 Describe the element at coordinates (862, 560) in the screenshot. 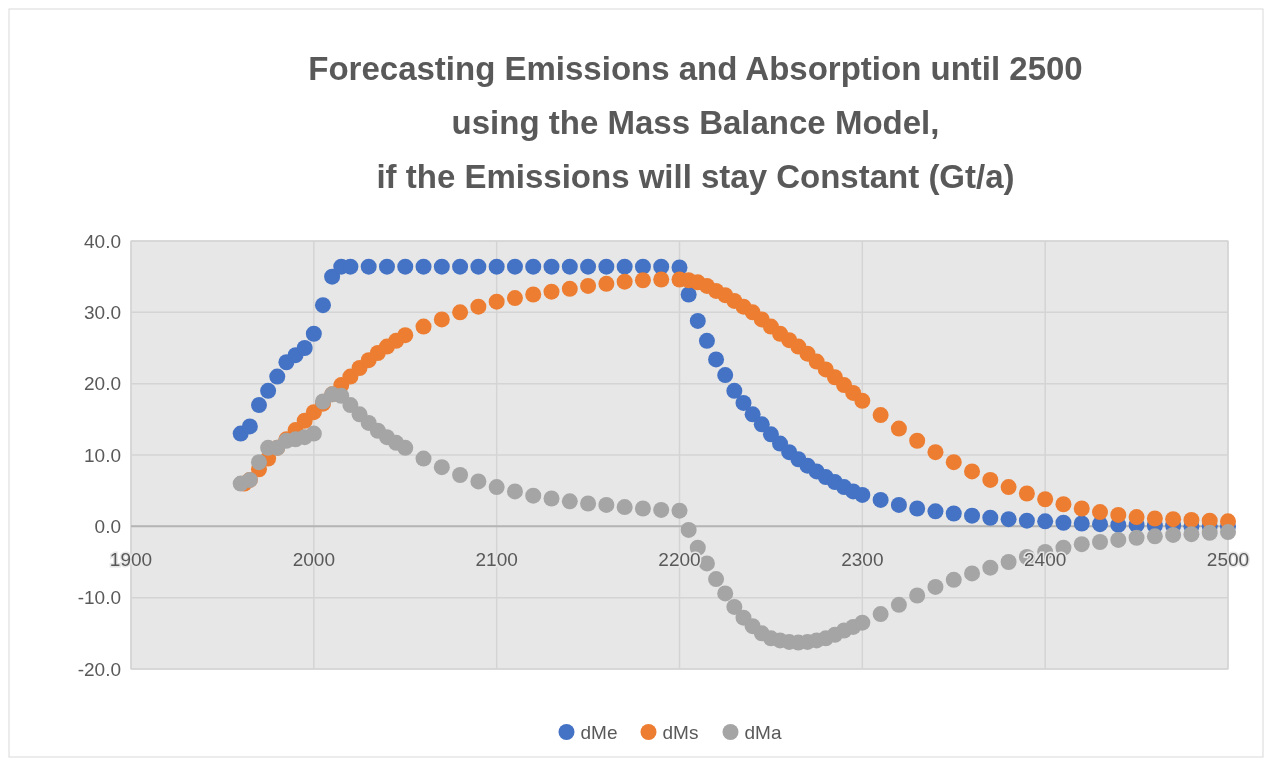

I see `x-tick-label: 2300` at that location.